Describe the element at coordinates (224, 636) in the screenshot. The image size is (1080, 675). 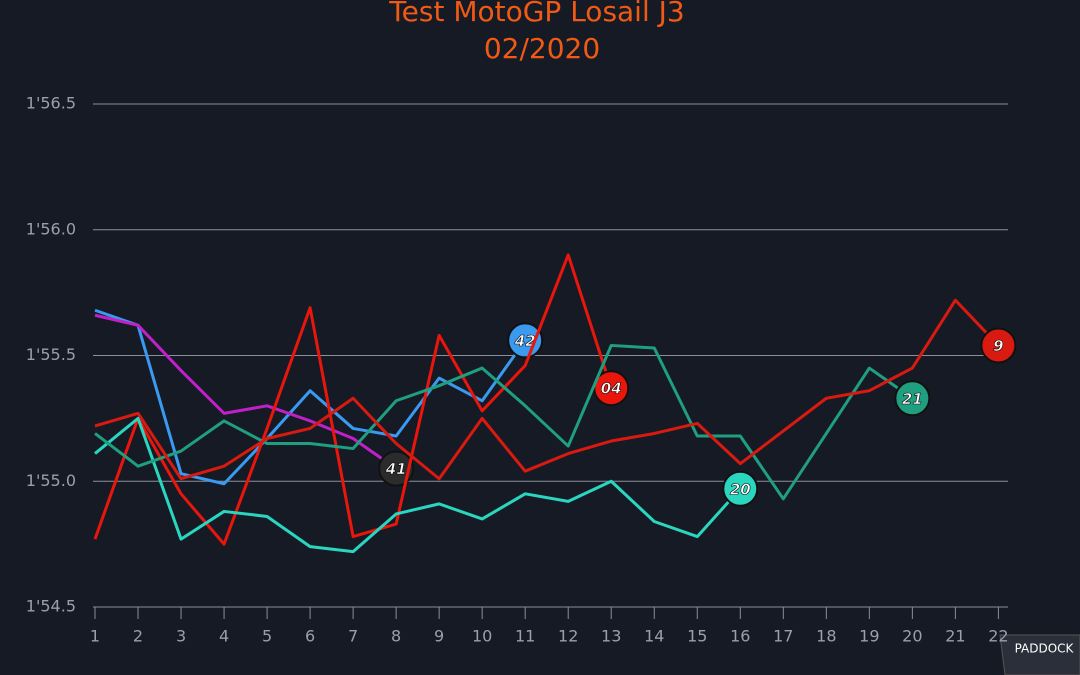
I see `x-tick-label: 4` at that location.